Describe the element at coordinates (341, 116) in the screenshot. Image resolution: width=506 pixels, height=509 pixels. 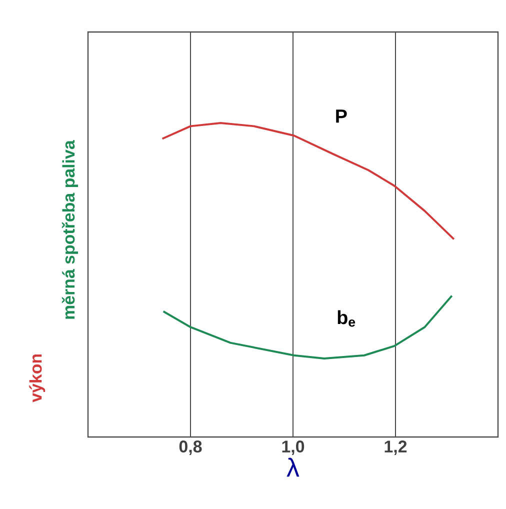
I see `series-label: P` at that location.